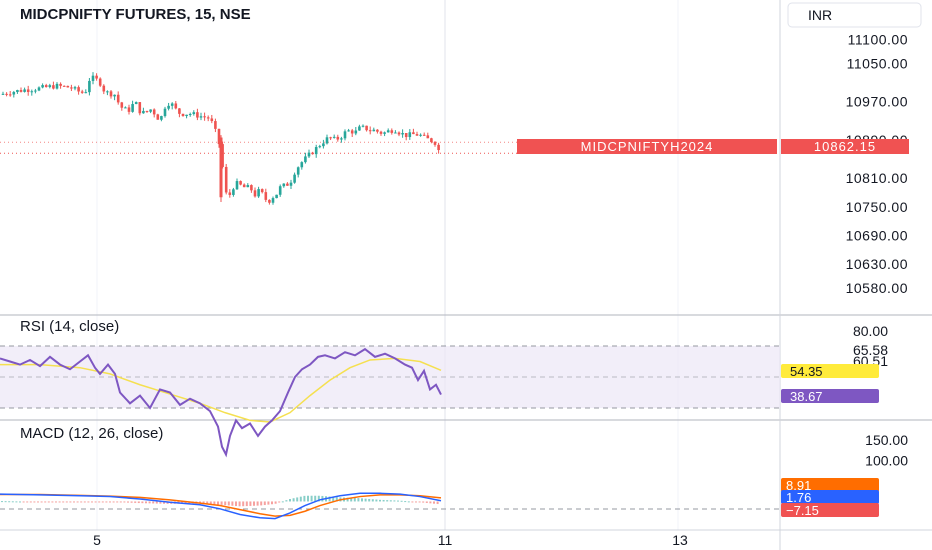 The height and width of the screenshot is (550, 932). I want to click on last-price-tag-bg, so click(845, 146).